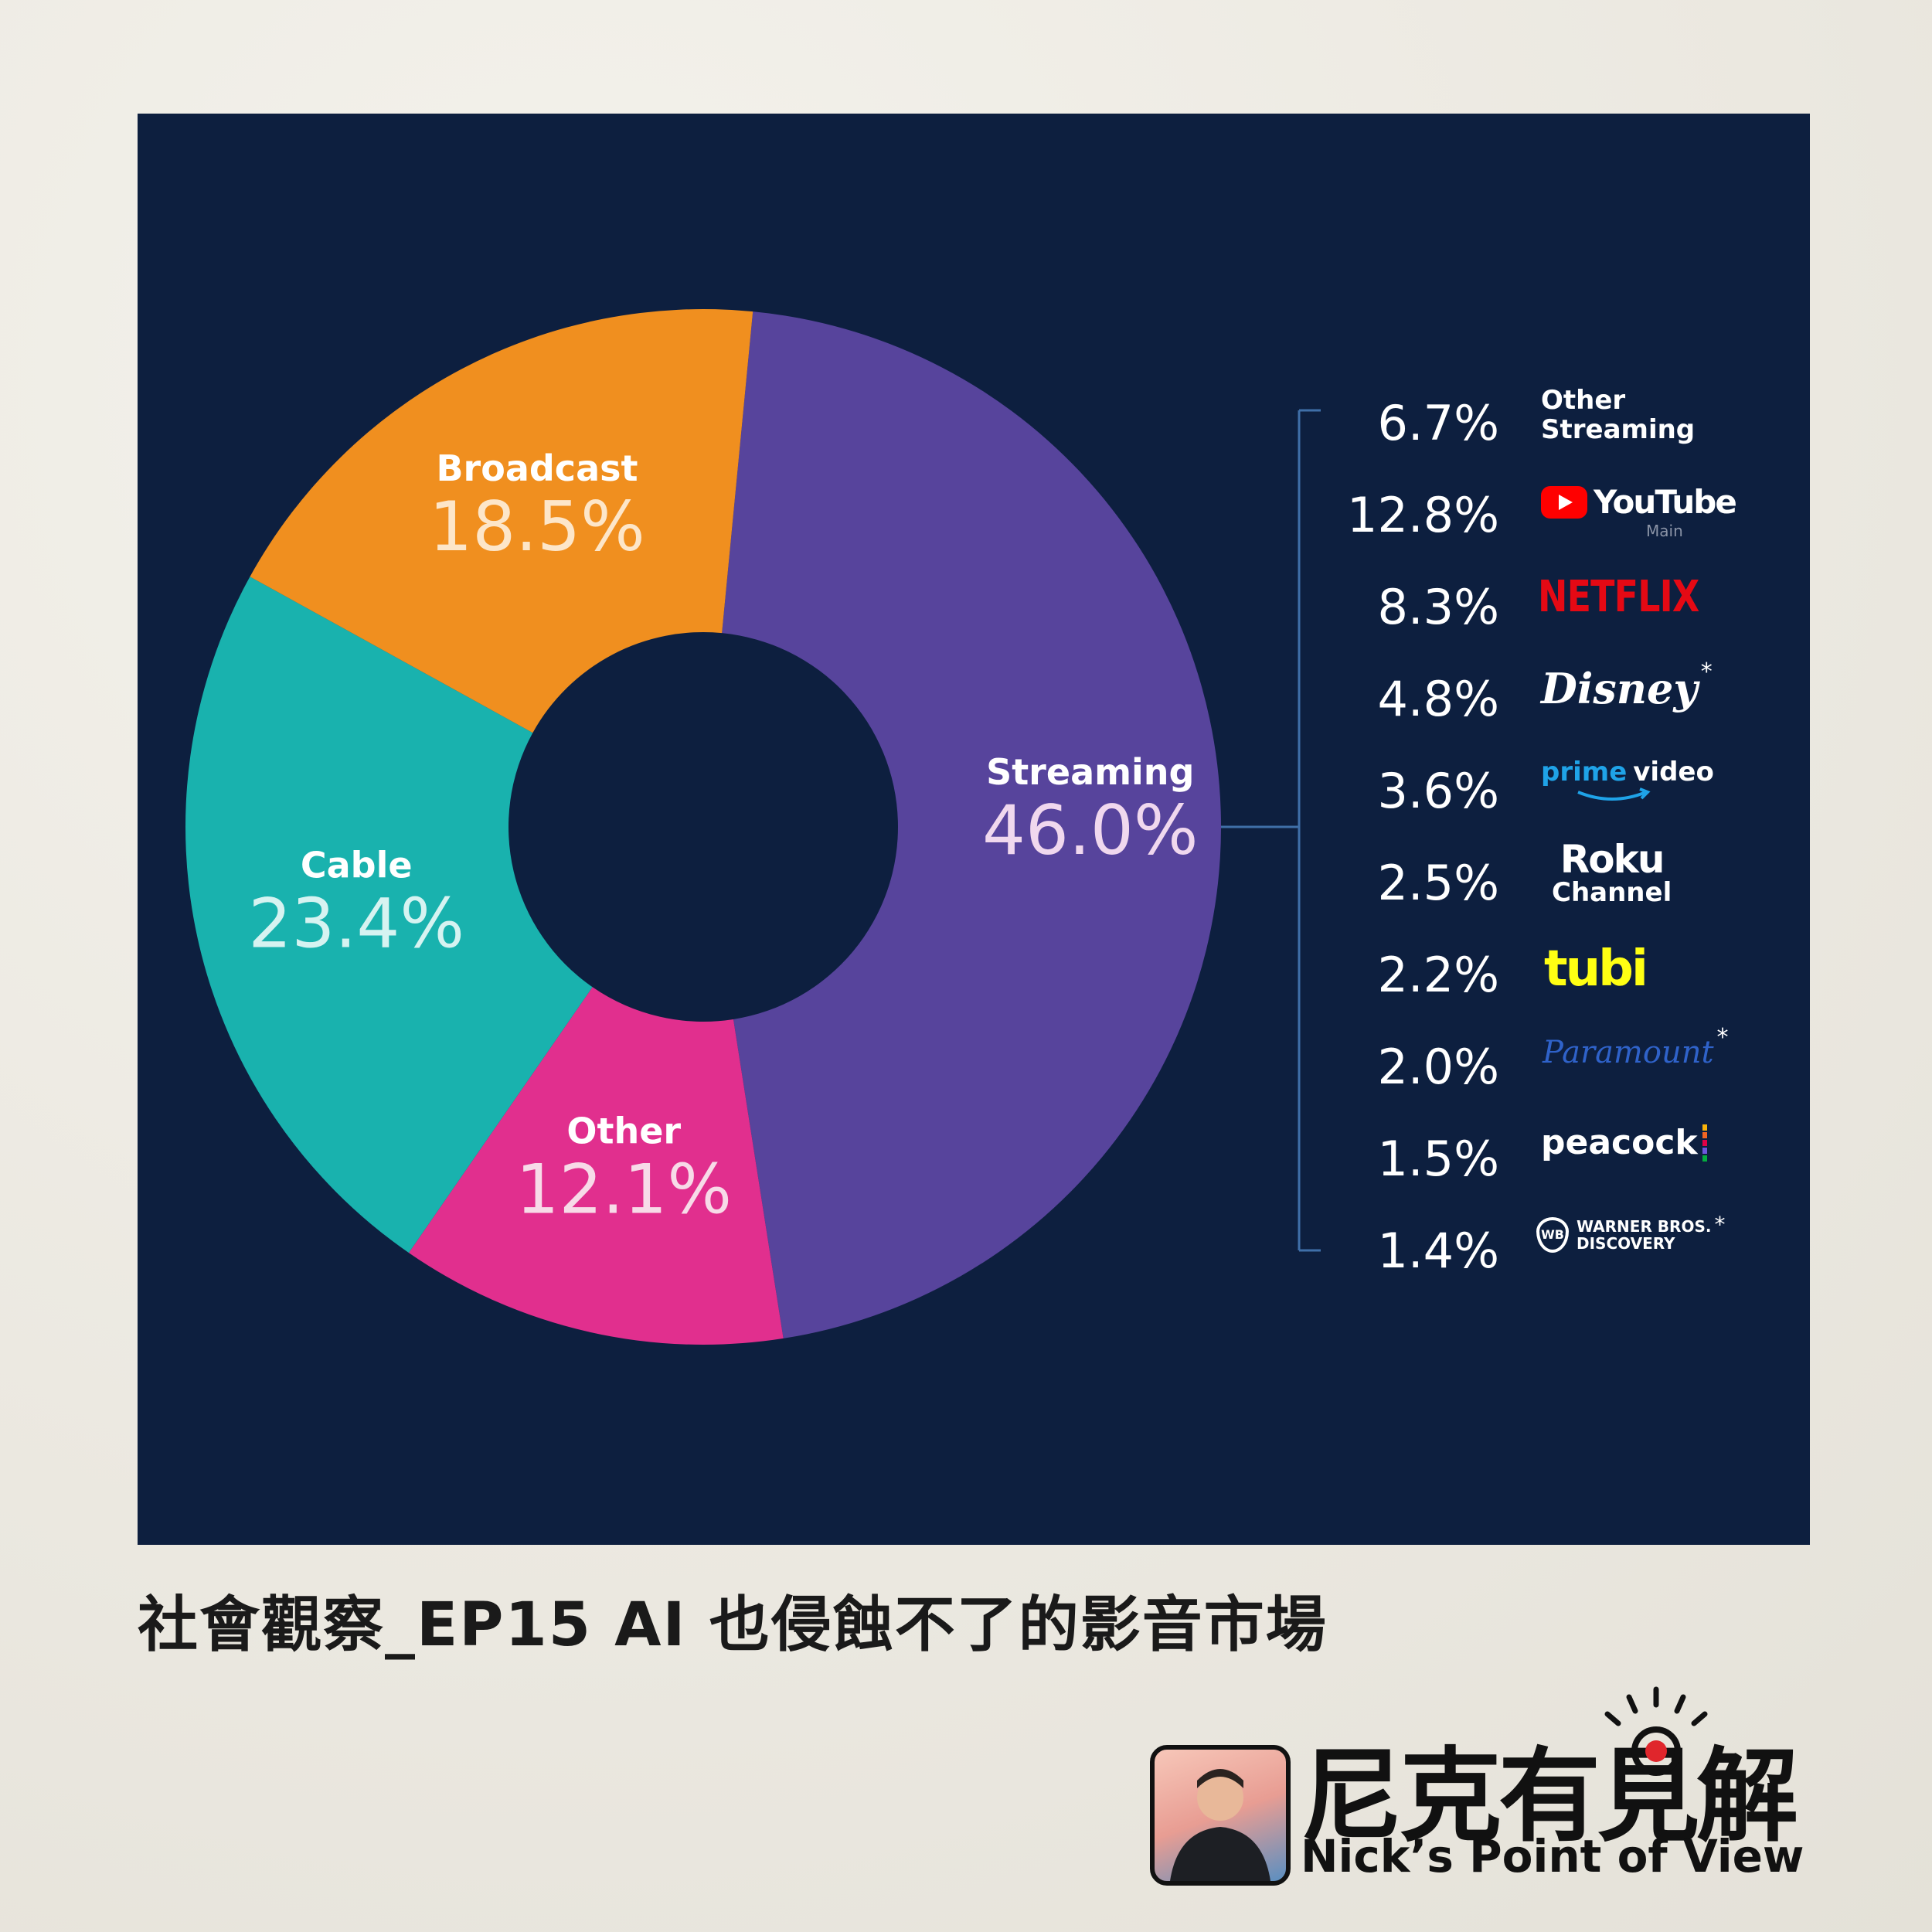  I want to click on breakdown-value-2: 8.3%, so click(1438, 607).